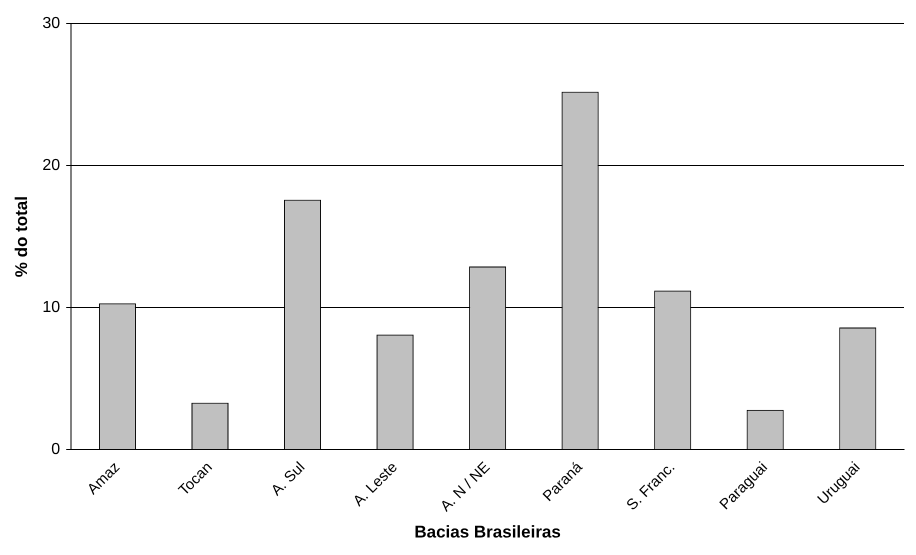  Describe the element at coordinates (487, 532) in the screenshot. I see `x-axis-title: Bacias Brasileiras` at that location.